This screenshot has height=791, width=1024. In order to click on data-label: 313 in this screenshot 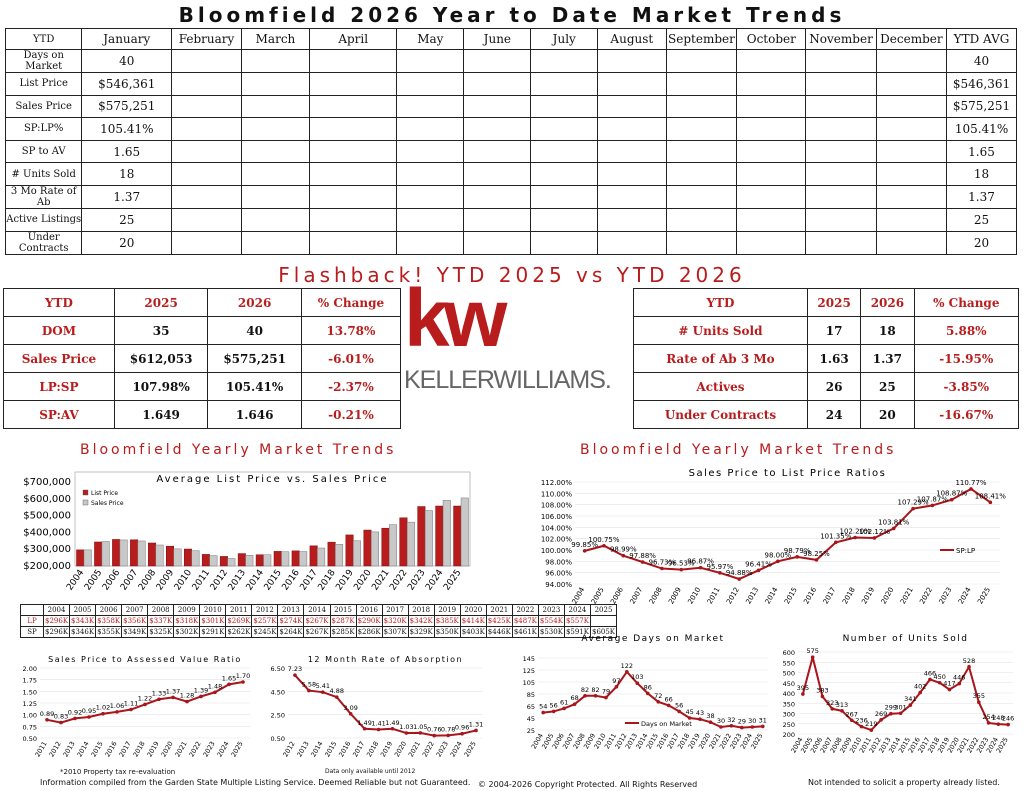, I will do `click(842, 705)`.